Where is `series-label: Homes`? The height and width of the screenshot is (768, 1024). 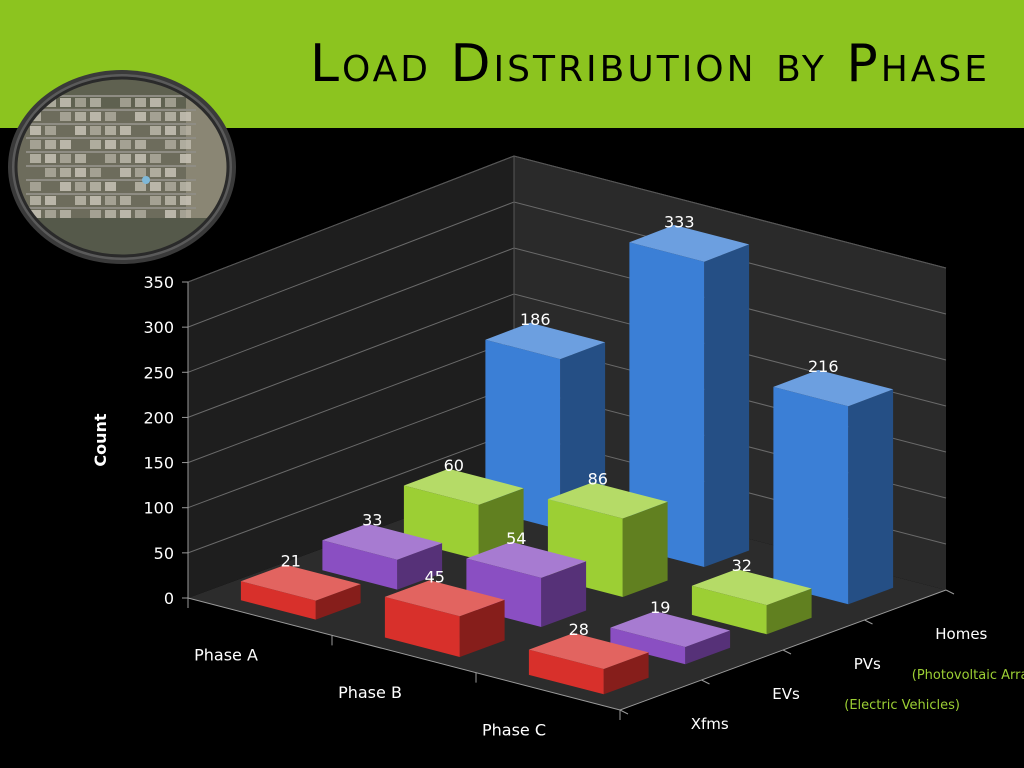 series-label: Homes is located at coordinates (961, 634).